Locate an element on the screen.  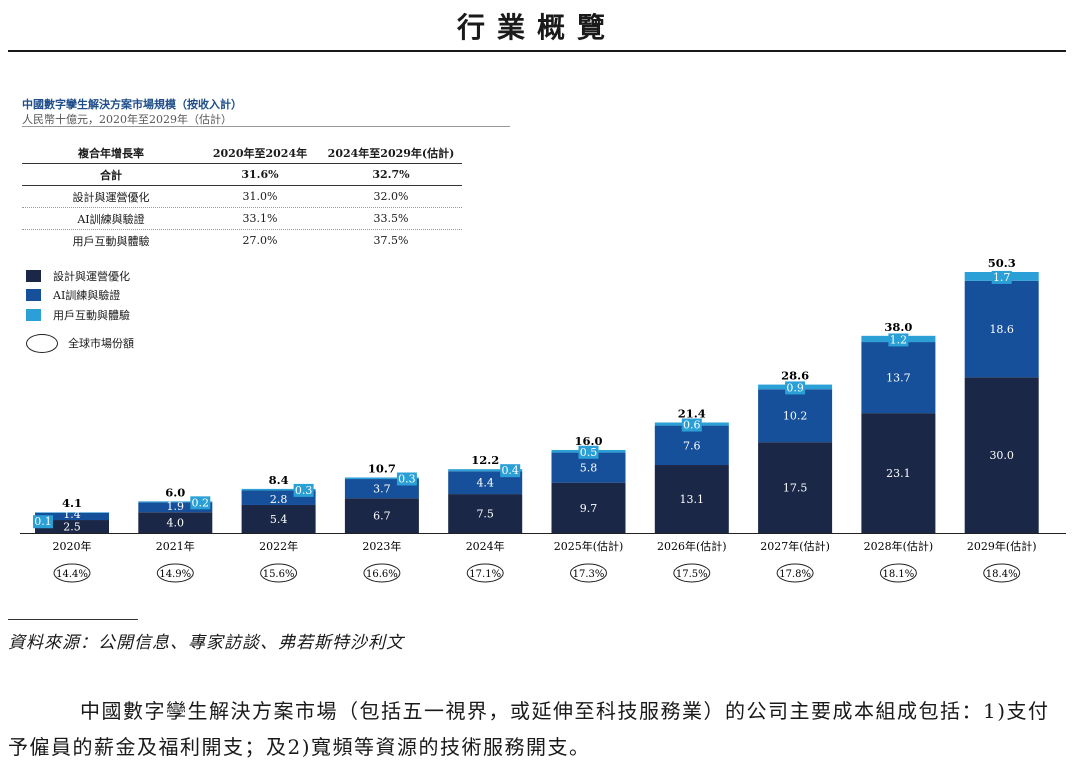
x-tick-label: 2020年 is located at coordinates (72, 546).